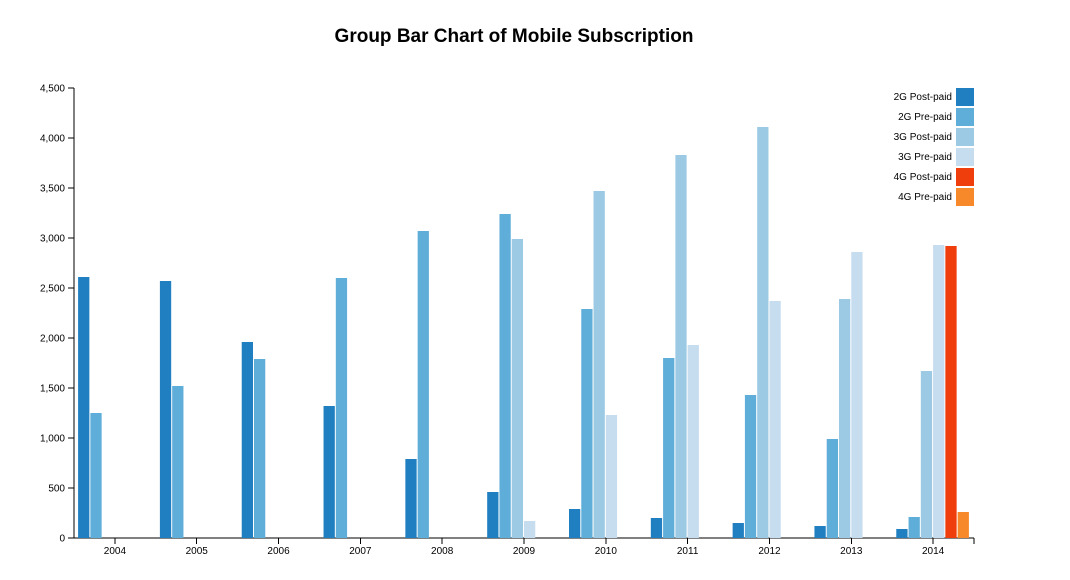  What do you see at coordinates (857, 395) in the screenshot?
I see `bar-3g-pre-paid-2013` at bounding box center [857, 395].